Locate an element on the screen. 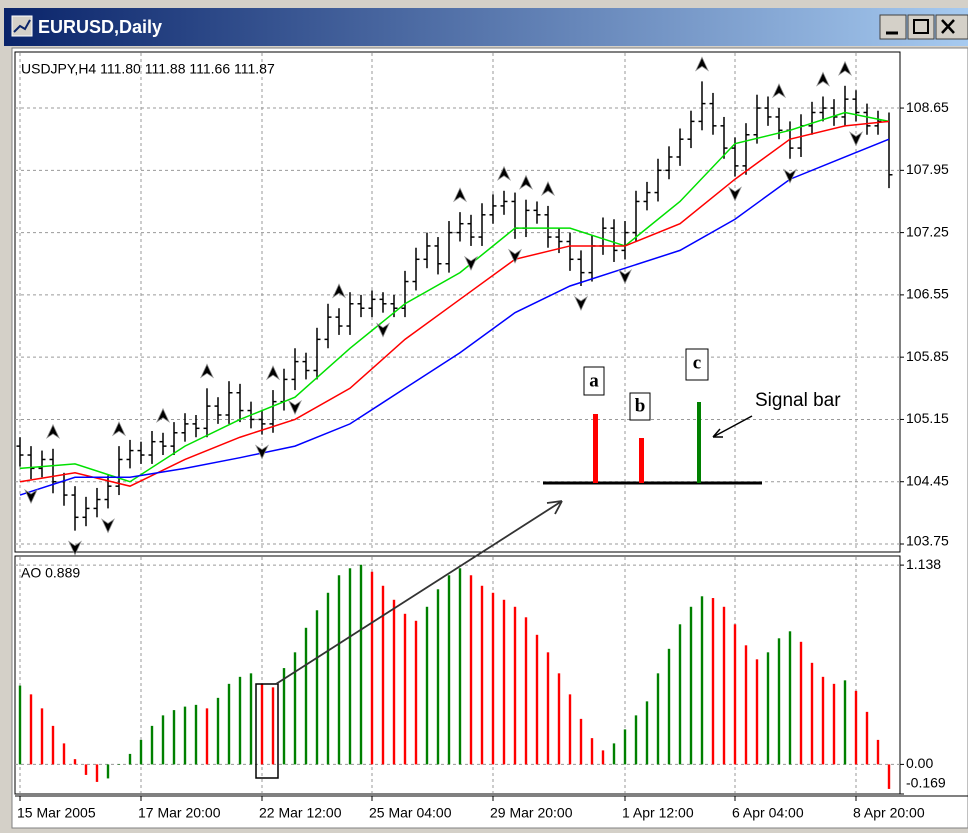 This screenshot has height=833, width=968. window-title: EURUSD,Daily is located at coordinates (100, 27).